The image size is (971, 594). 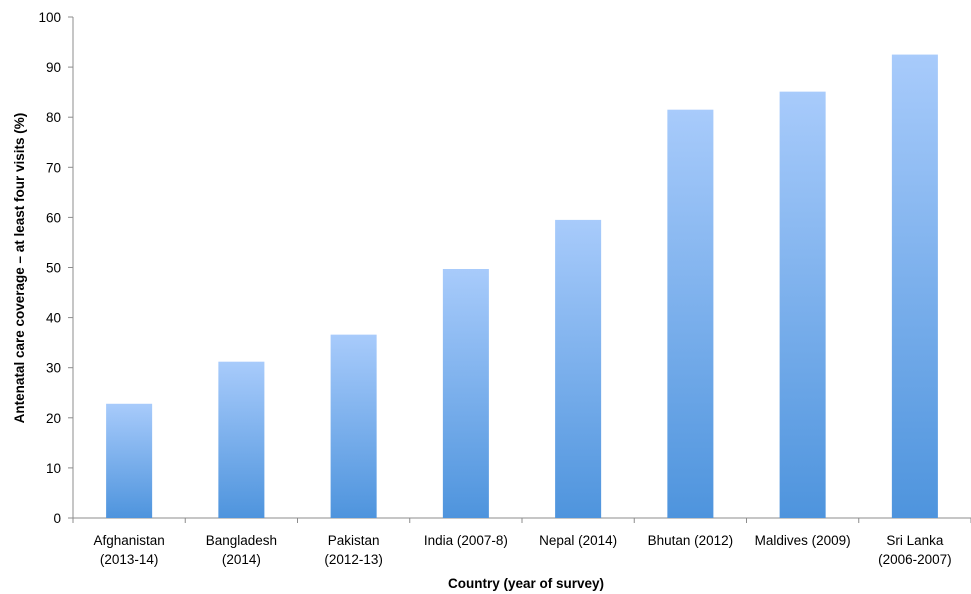 I want to click on x-category-label-line: (2012-13), so click(x=353, y=559).